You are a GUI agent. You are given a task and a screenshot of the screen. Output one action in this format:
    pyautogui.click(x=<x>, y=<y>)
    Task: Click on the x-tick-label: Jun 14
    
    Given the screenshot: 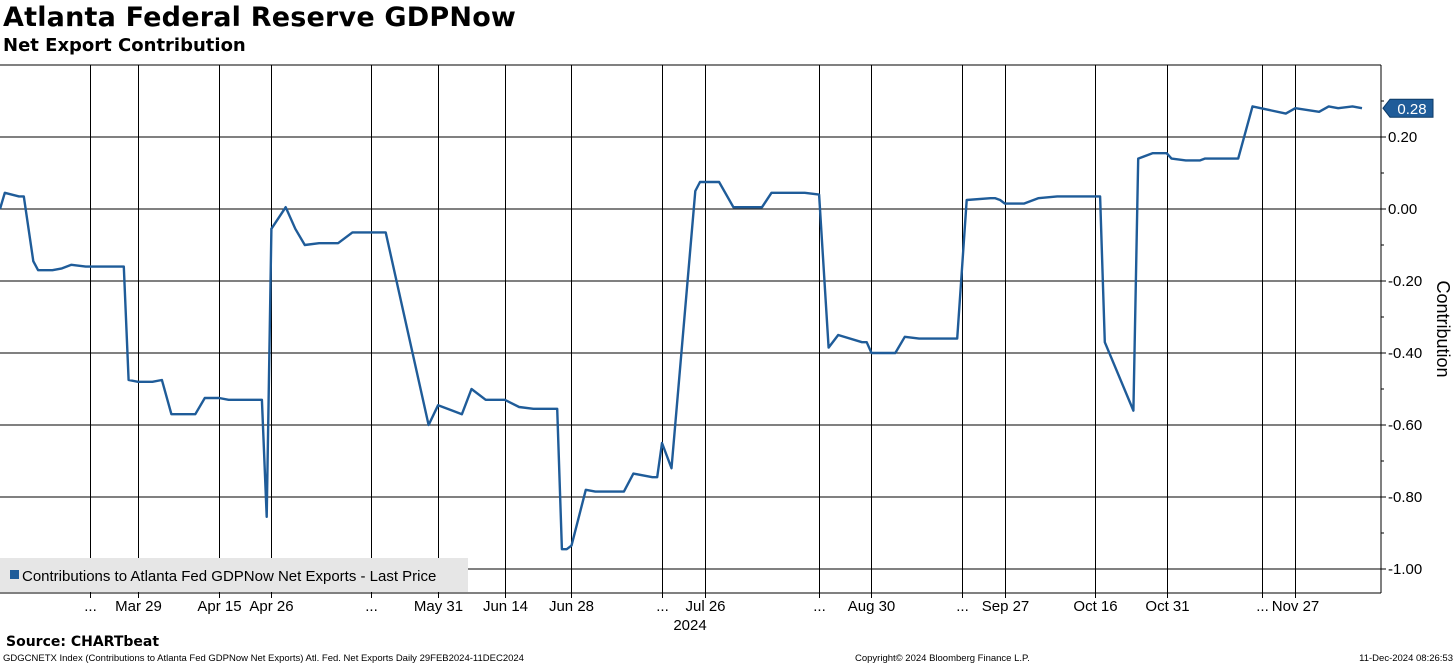 What is the action you would take?
    pyautogui.click(x=505, y=606)
    